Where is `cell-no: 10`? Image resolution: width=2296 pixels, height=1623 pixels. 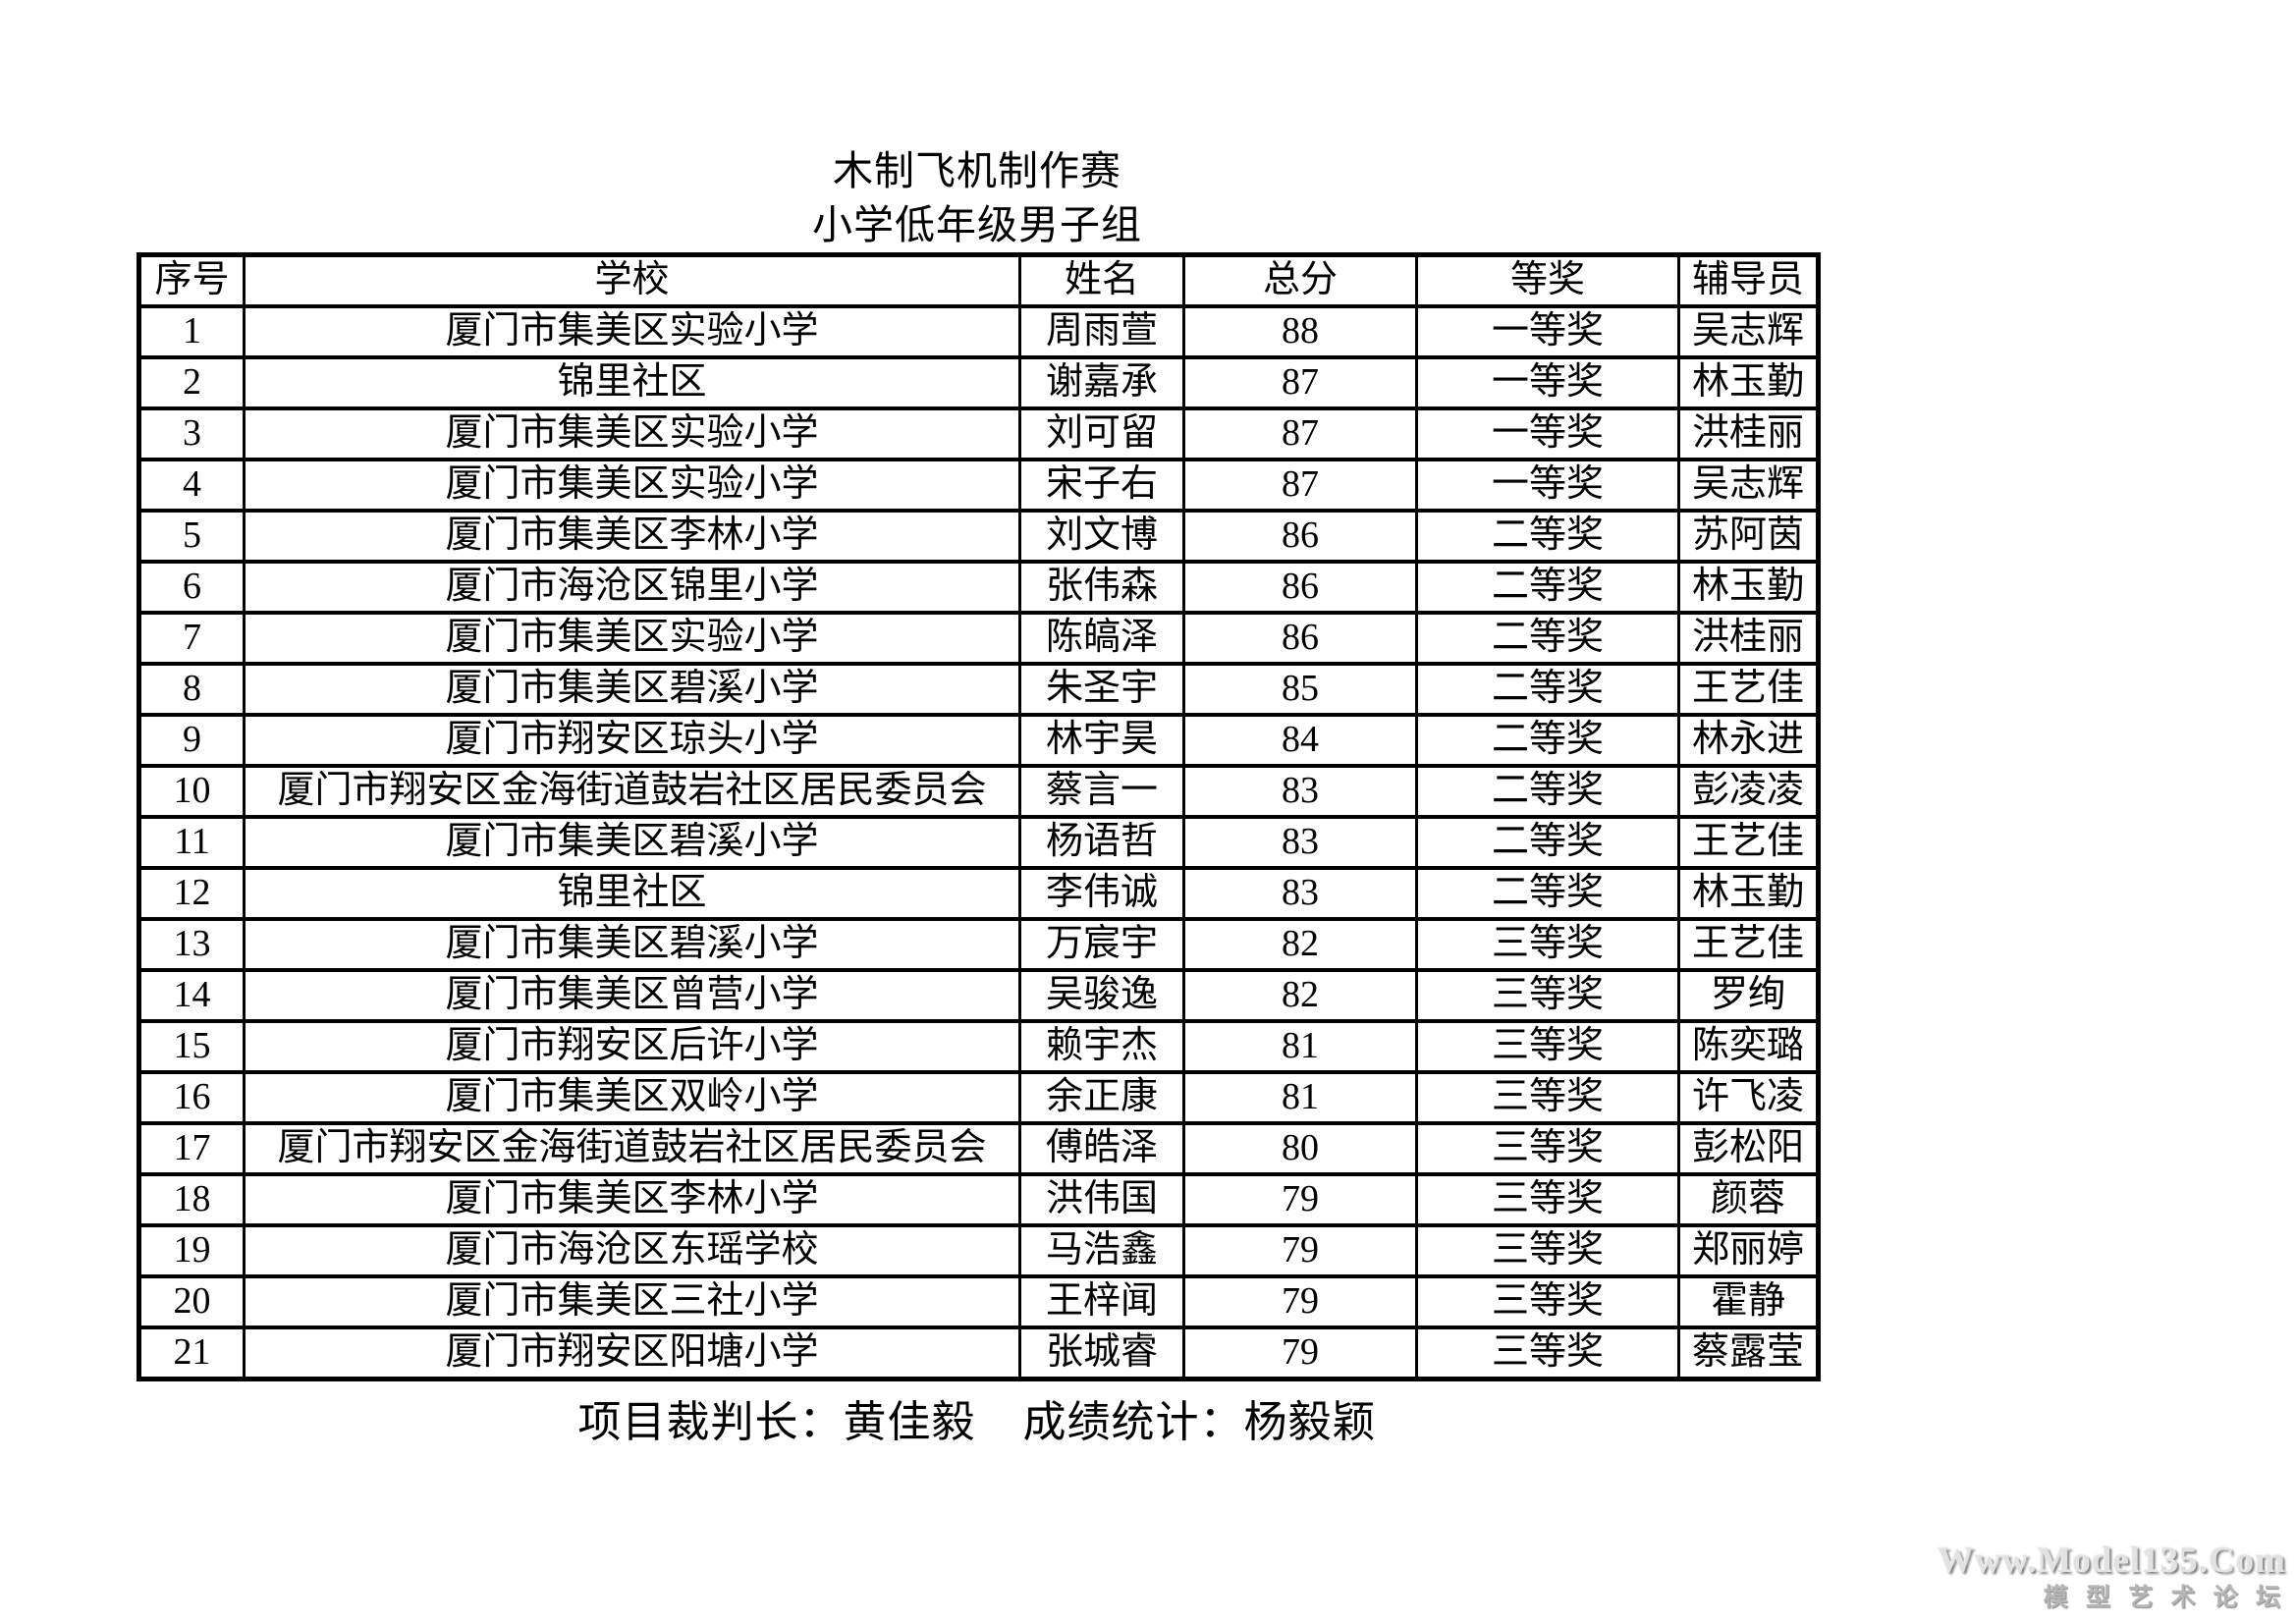 cell-no: 10 is located at coordinates (191, 792).